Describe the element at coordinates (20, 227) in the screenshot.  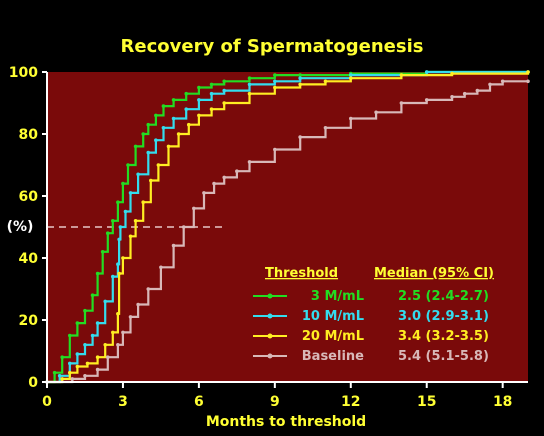
I see `y-axis-label: (%)` at that location.